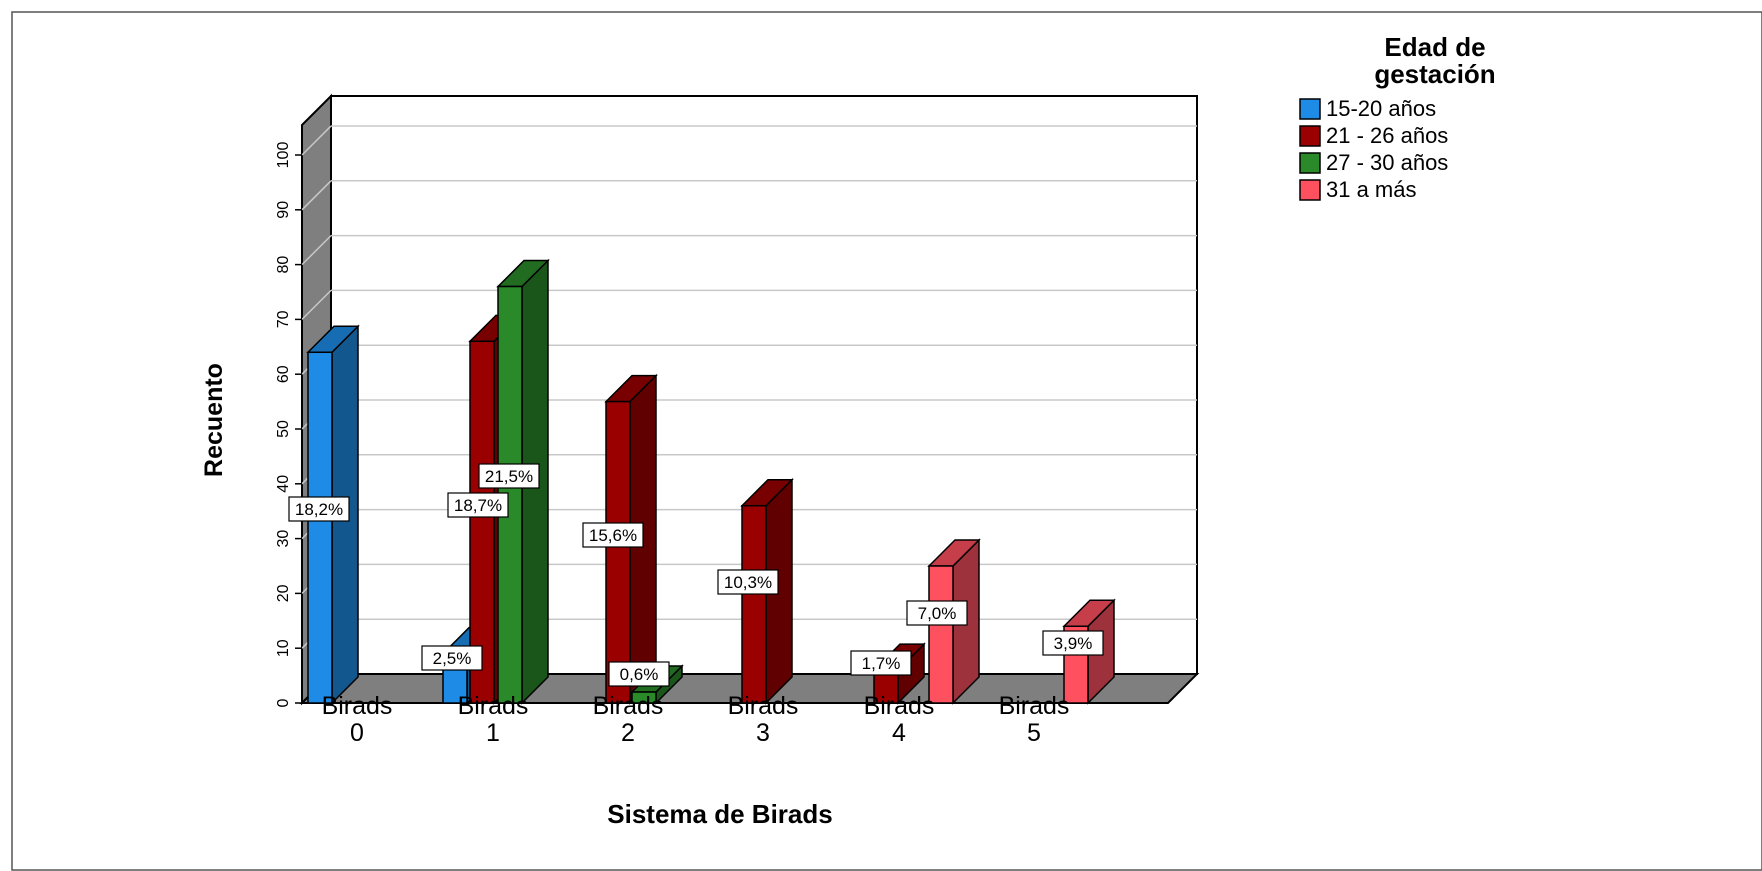 The height and width of the screenshot is (871, 1762). I want to click on svg-text: 15,6%, so click(613, 535).